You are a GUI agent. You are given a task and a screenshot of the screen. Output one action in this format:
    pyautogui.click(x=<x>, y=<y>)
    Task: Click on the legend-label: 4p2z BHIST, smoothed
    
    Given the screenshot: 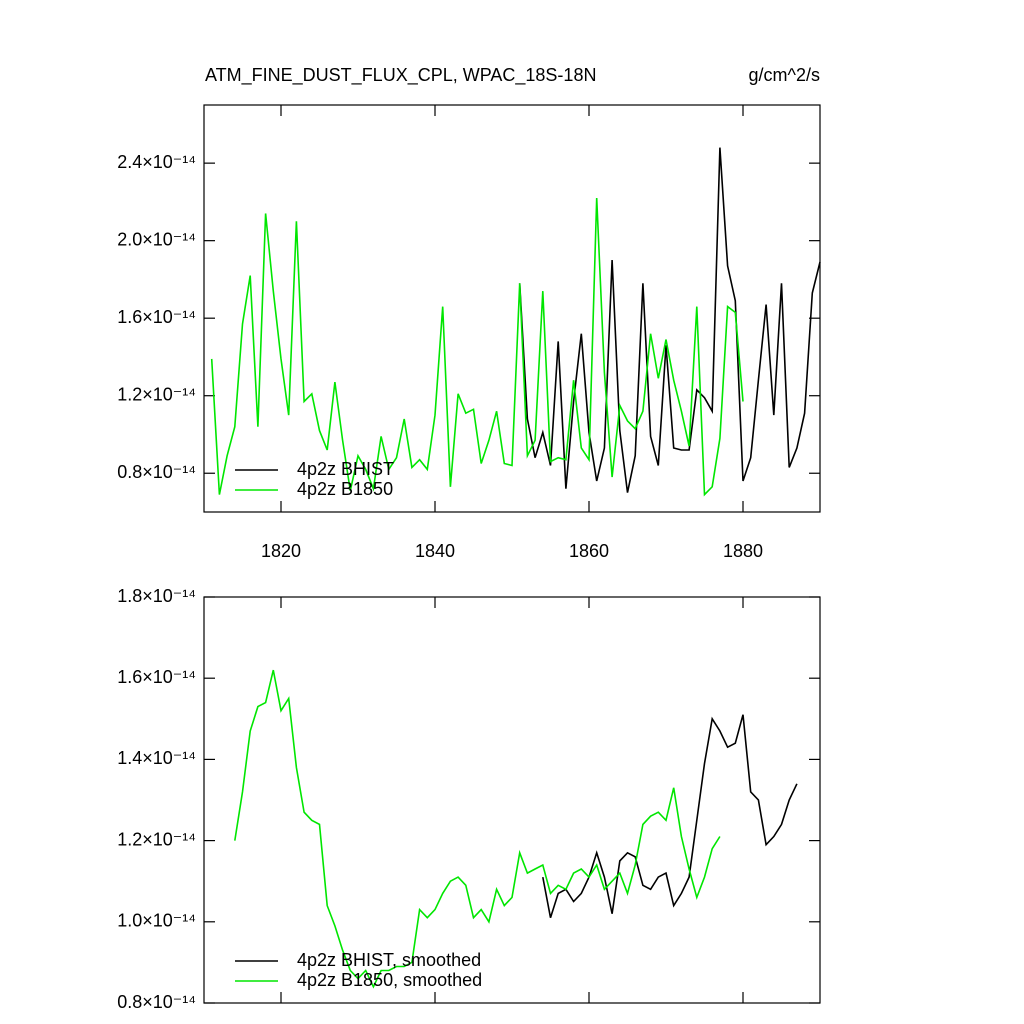 What is the action you would take?
    pyautogui.click(x=389, y=960)
    